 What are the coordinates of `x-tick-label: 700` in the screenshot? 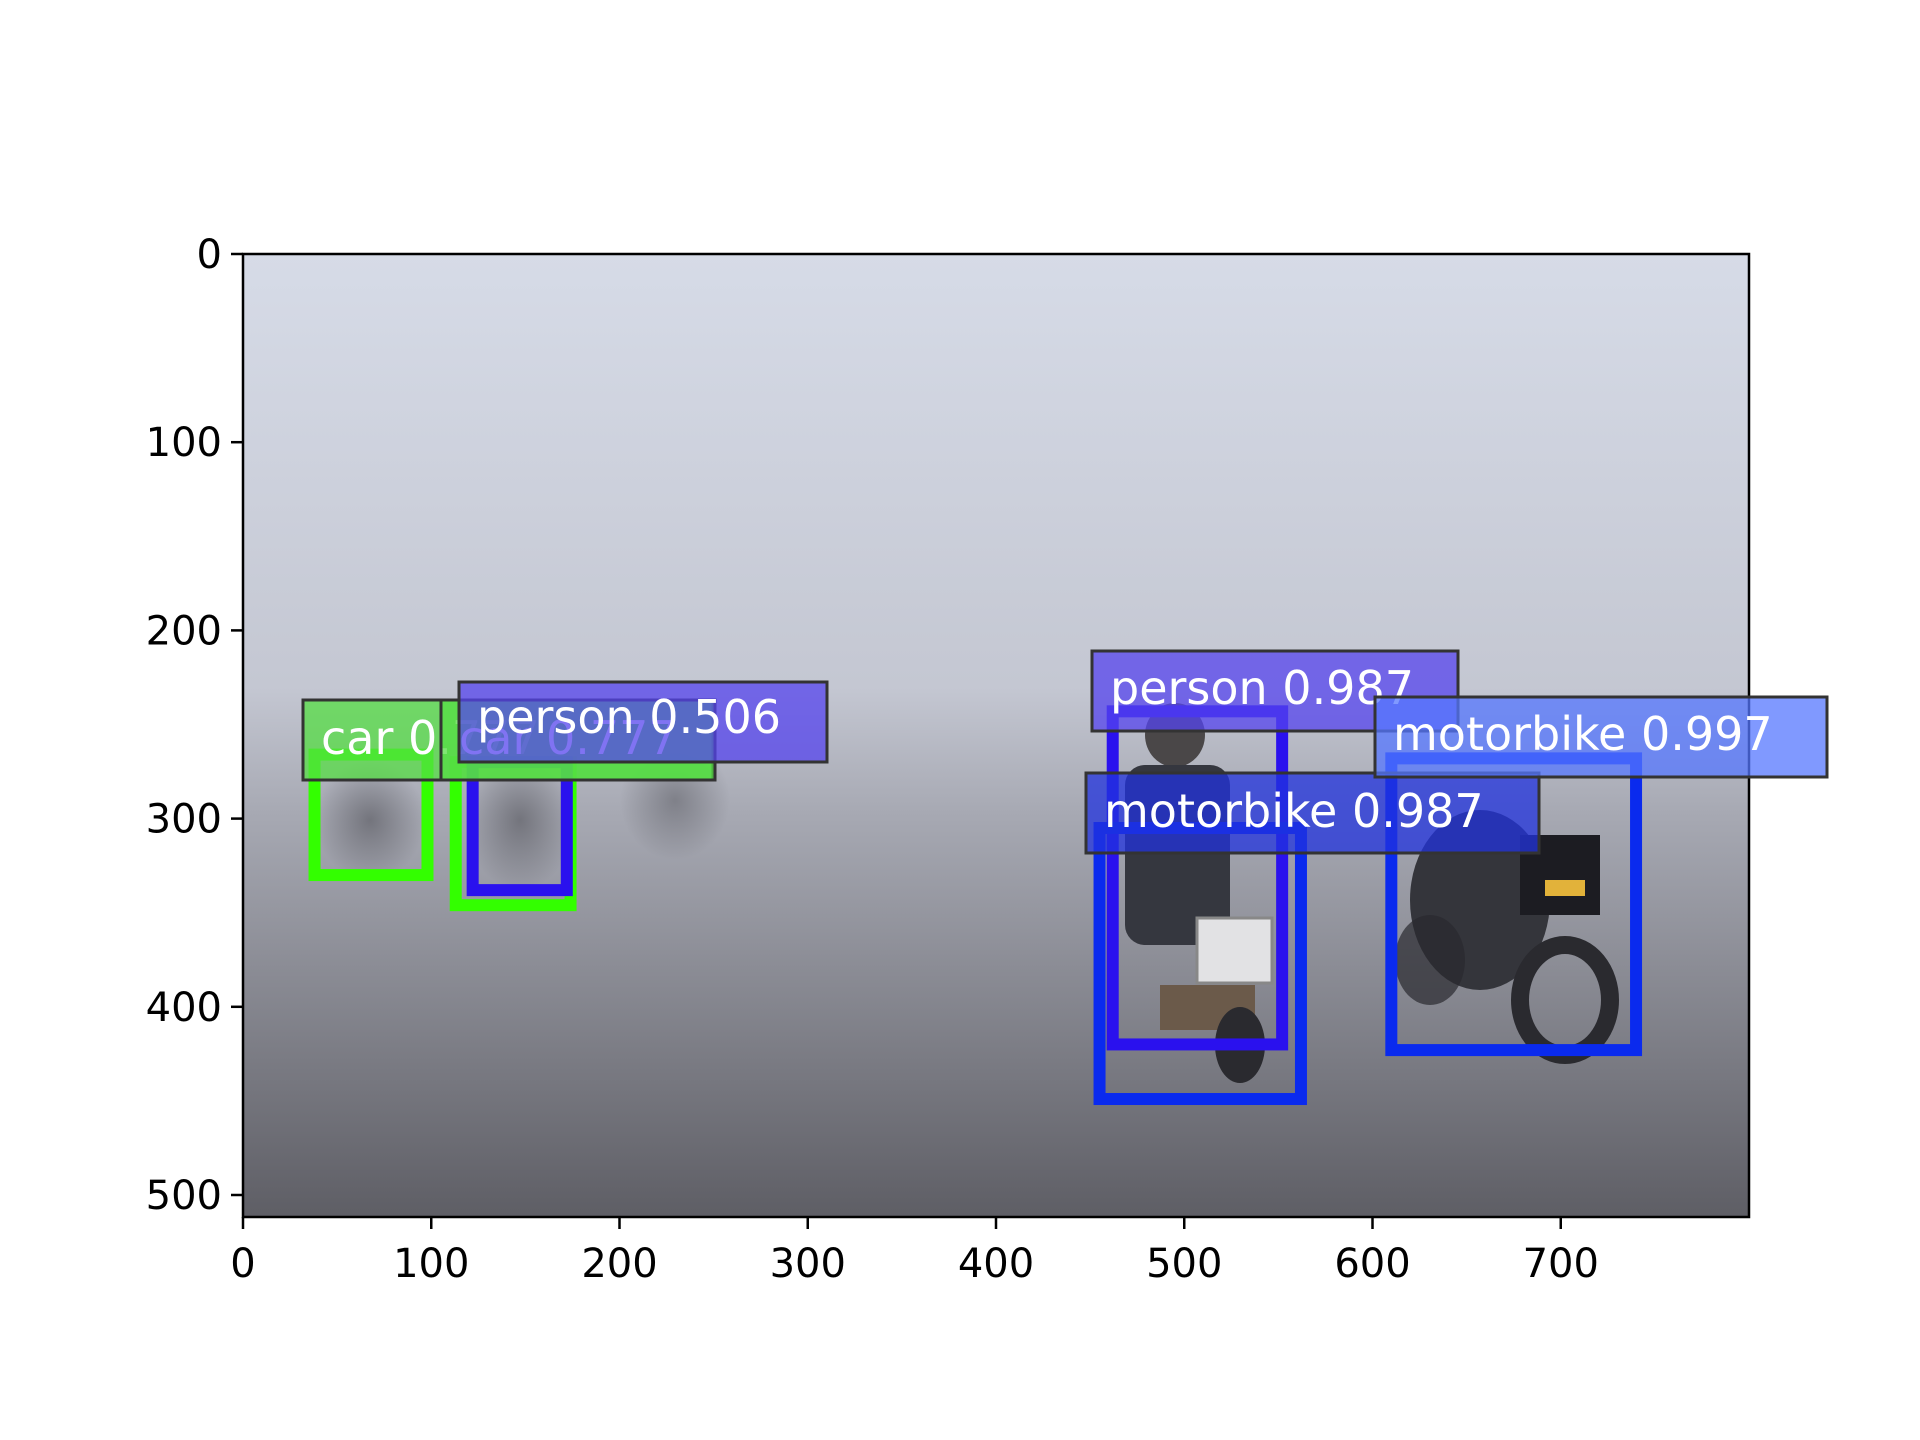 It's located at (1561, 1264).